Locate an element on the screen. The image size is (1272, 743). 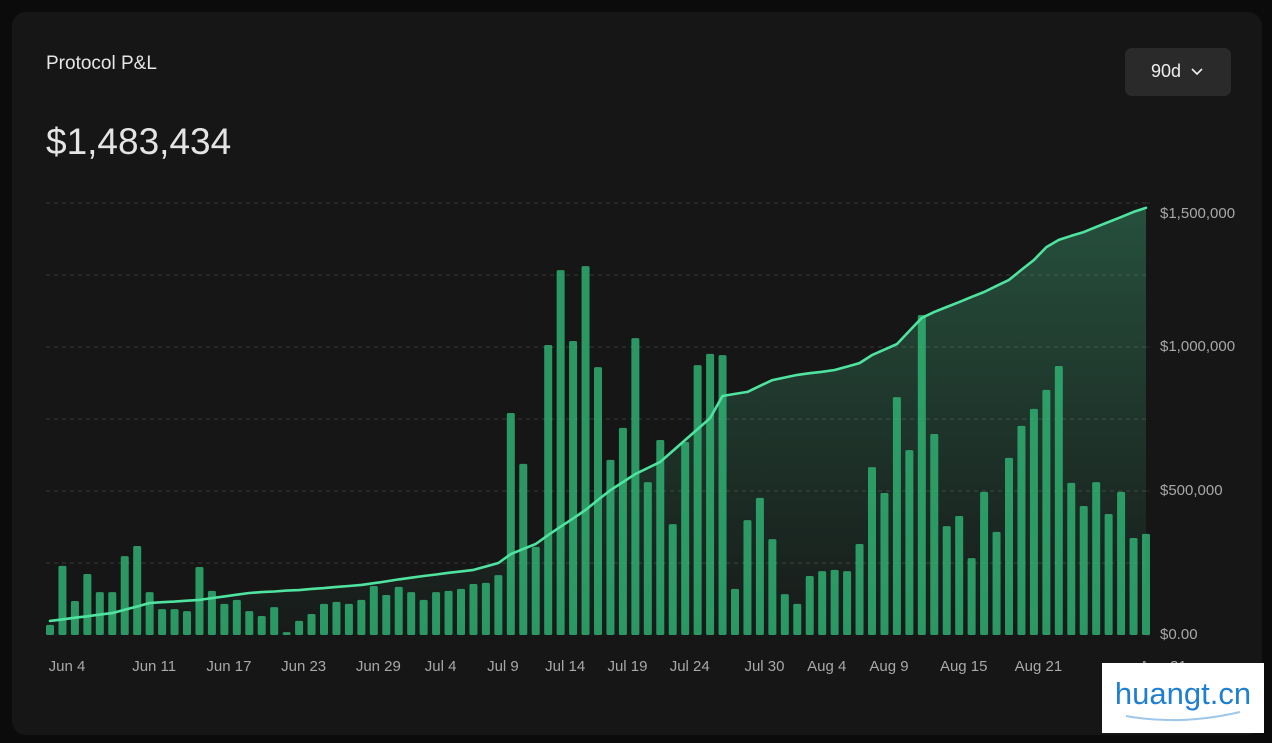
dropdown-label: 90d is located at coordinates (1166, 71).